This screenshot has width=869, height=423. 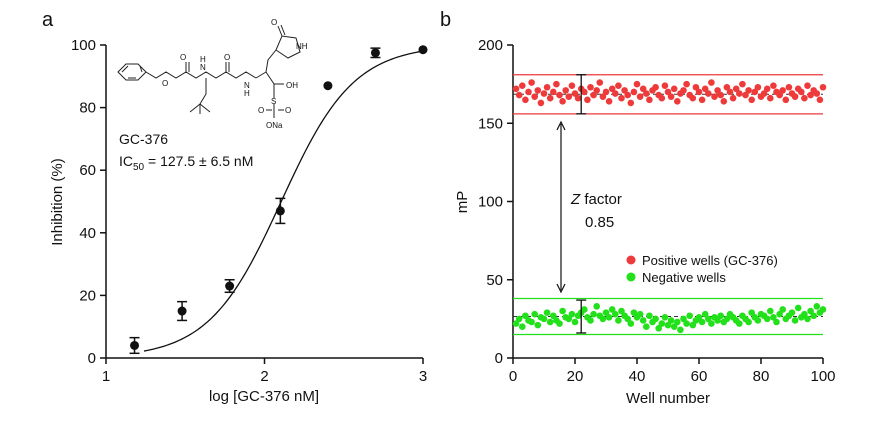 I want to click on panel-a-x-tick-label: 1, so click(x=106, y=376).